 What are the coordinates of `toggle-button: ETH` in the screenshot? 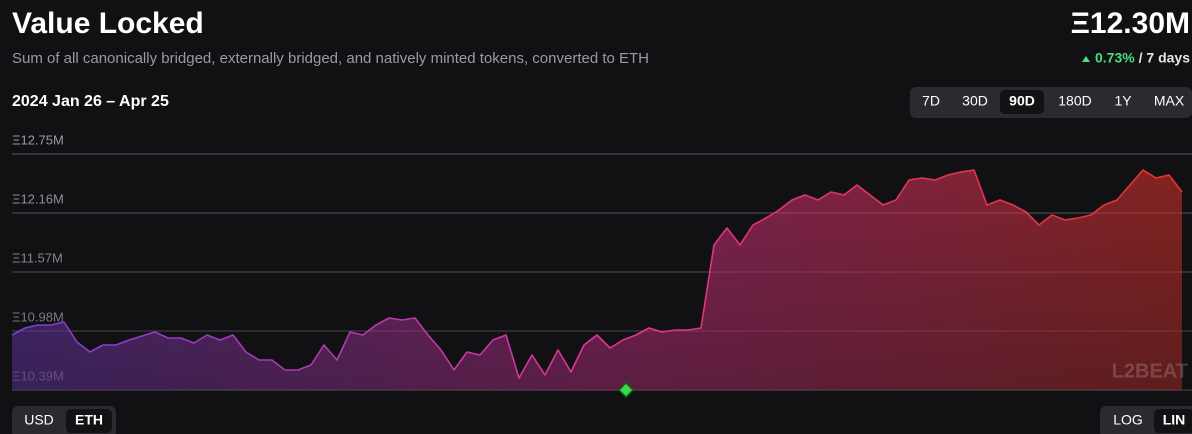 It's located at (89, 420).